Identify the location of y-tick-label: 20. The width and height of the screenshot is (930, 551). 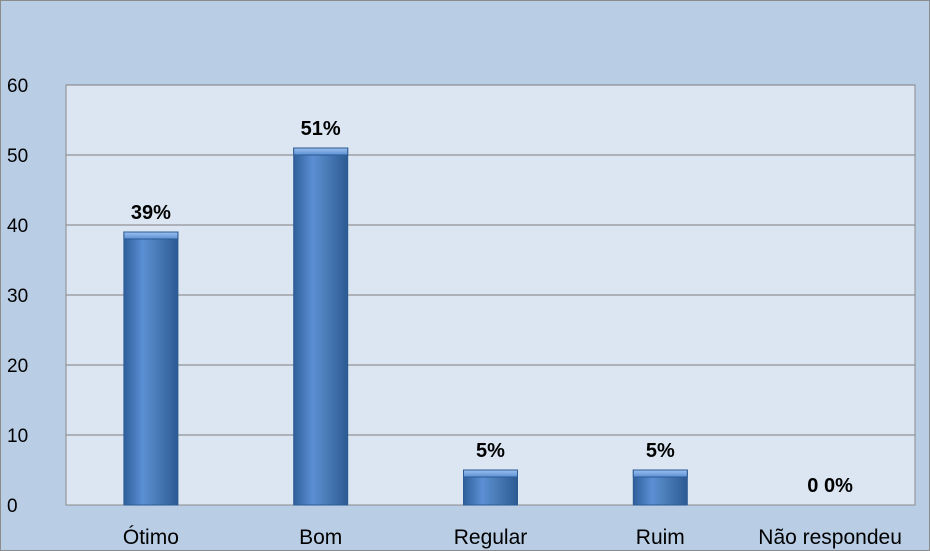
(17, 366).